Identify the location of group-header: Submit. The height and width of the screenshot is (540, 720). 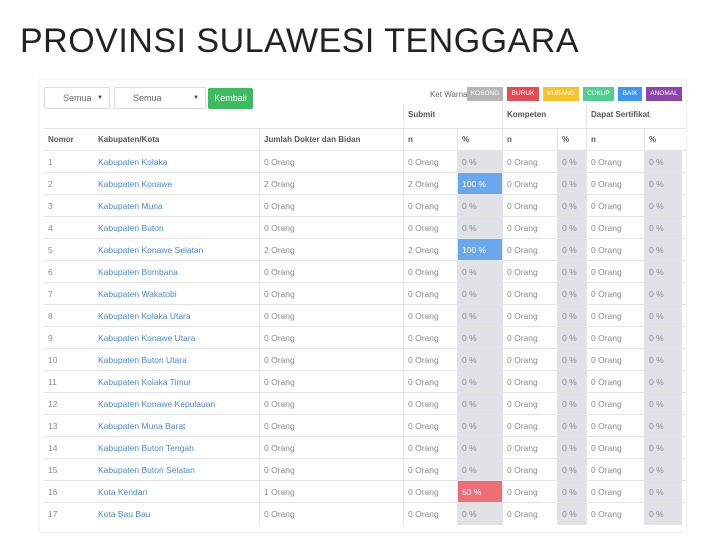
(458, 115).